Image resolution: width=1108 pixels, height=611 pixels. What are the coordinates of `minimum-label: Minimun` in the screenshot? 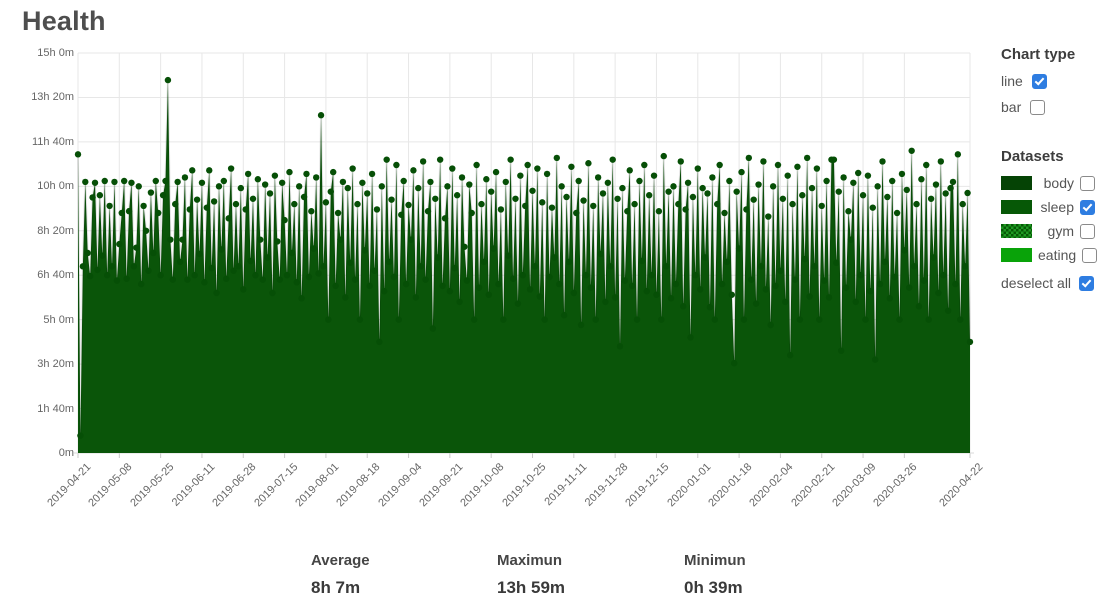 It's located at (715, 560).